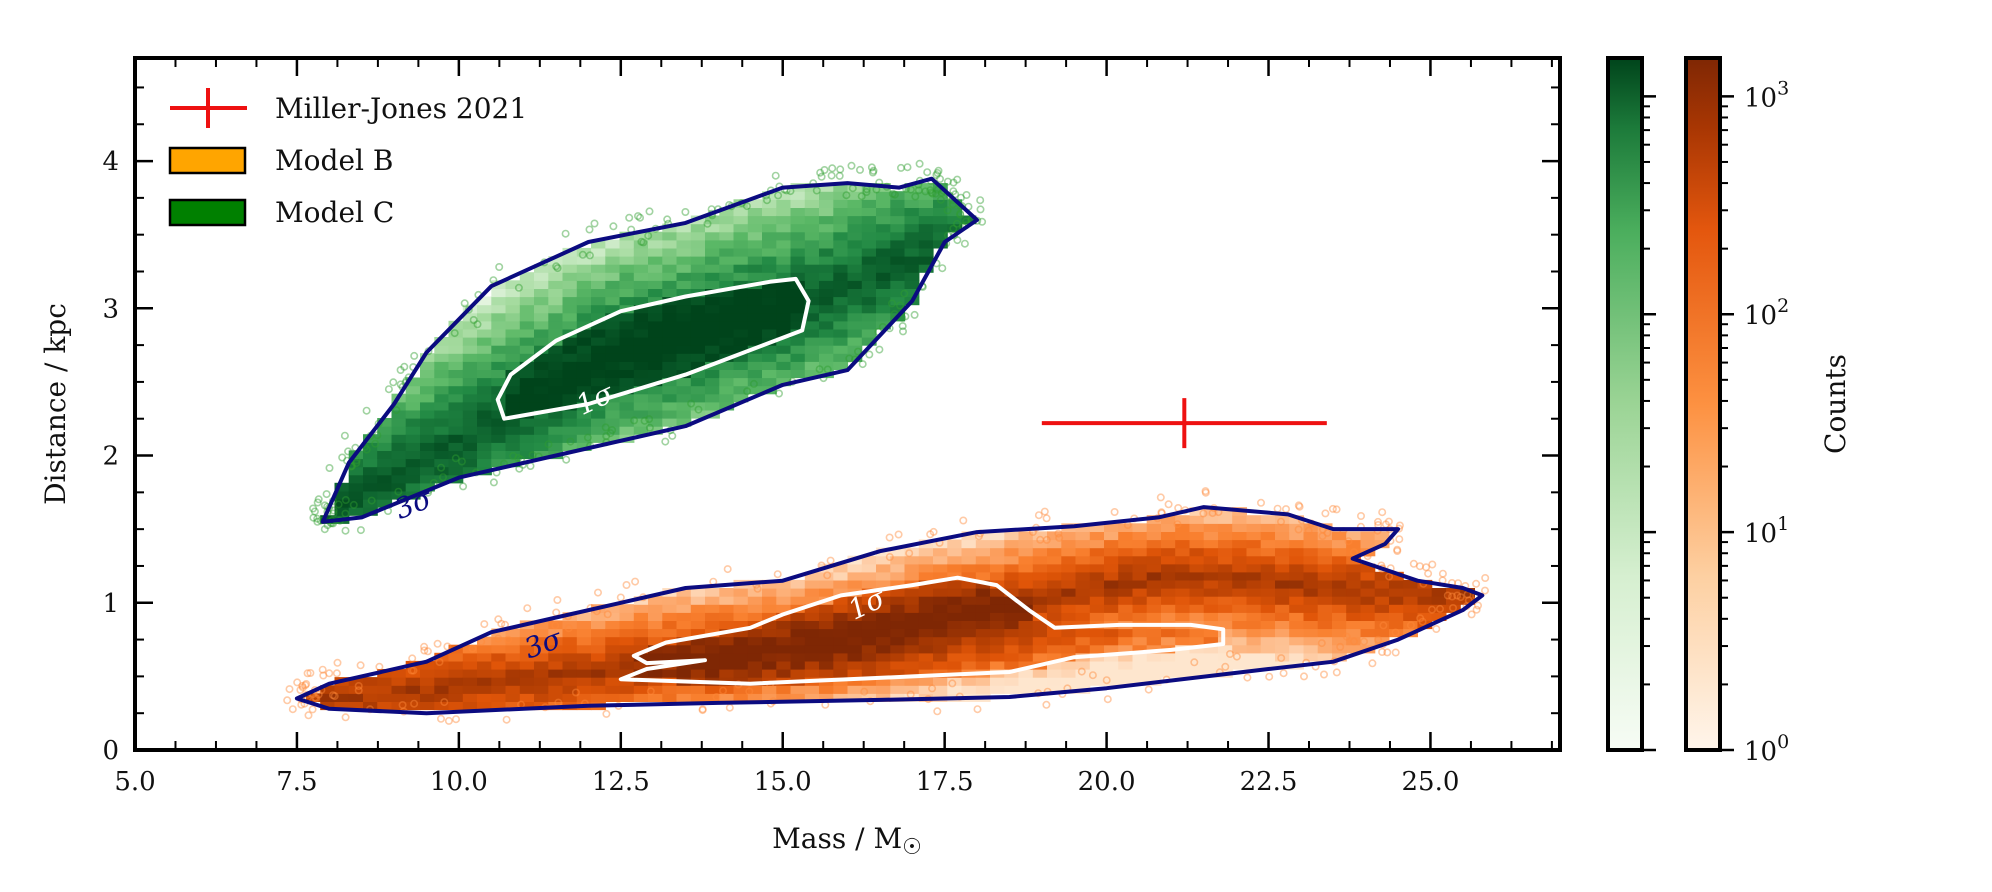 This screenshot has height=892, width=1992. I want to click on colorbar-model-c-fill, so click(1625, 404).